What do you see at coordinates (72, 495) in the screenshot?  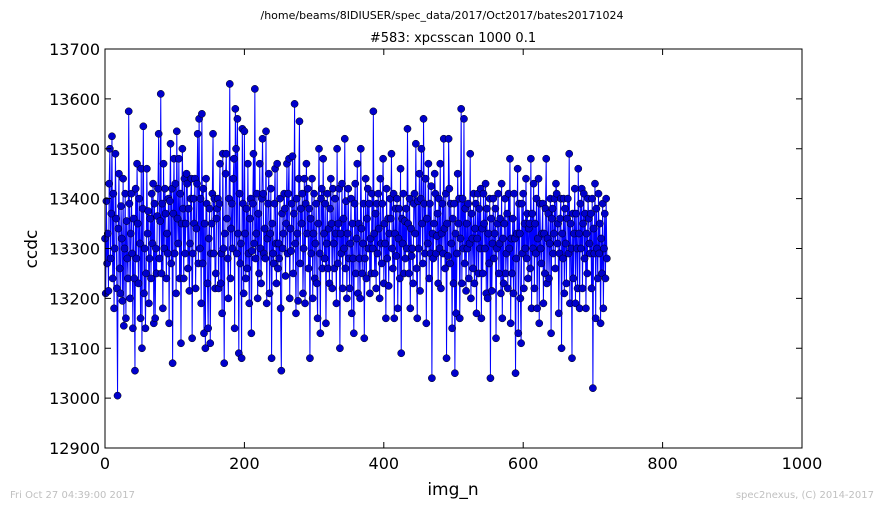 I see `footer-timestamp: Fri Oct 27 04:39:00 2017` at bounding box center [72, 495].